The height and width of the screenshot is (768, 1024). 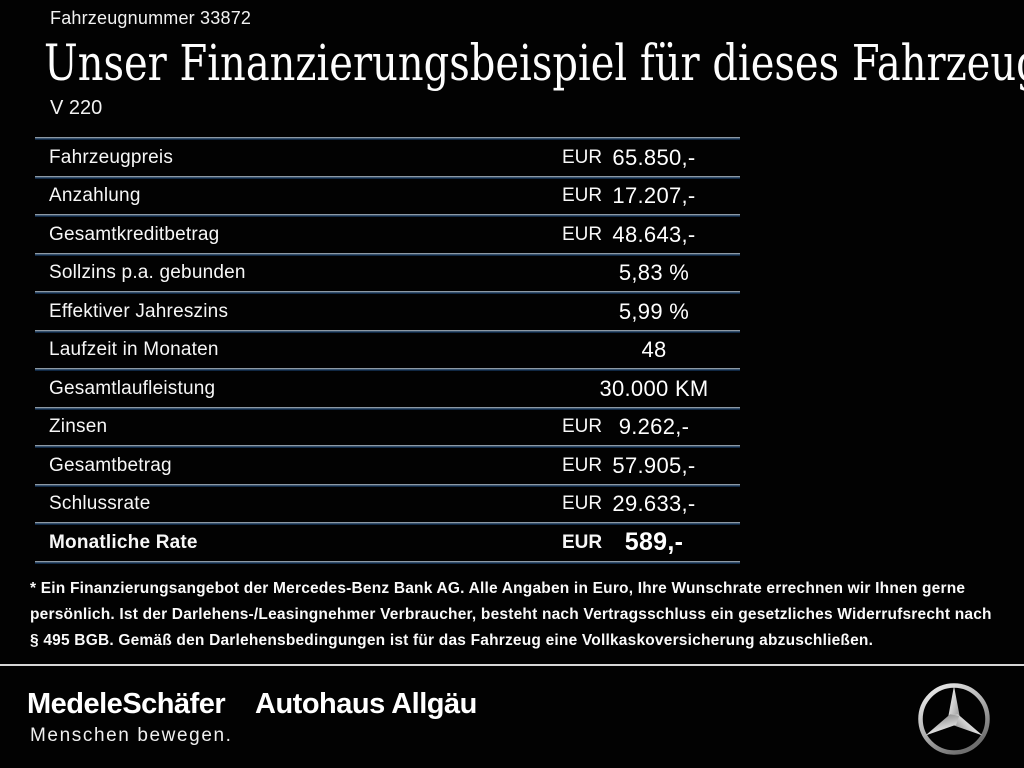 I want to click on dealer-logo-autohaus-allgaeu: Autohaus Allgäu, so click(x=366, y=704).